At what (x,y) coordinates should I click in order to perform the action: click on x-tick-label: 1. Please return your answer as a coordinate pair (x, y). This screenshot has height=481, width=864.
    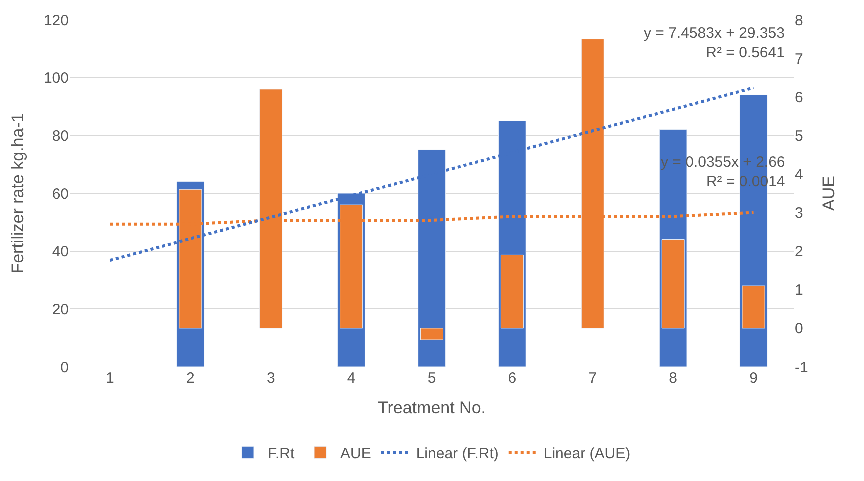
    Looking at the image, I should click on (110, 378).